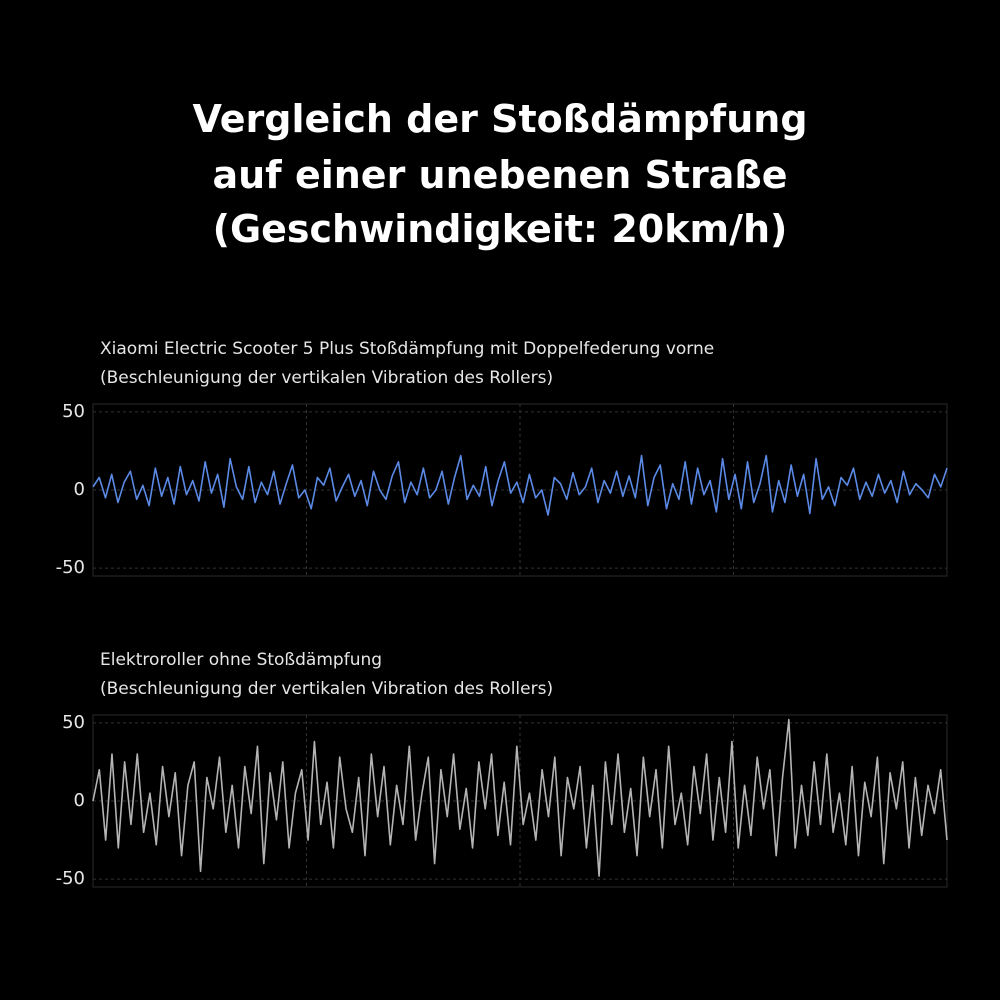  Describe the element at coordinates (499, 175) in the screenshot. I see `title-line: auf einer unebenen Straße` at that location.